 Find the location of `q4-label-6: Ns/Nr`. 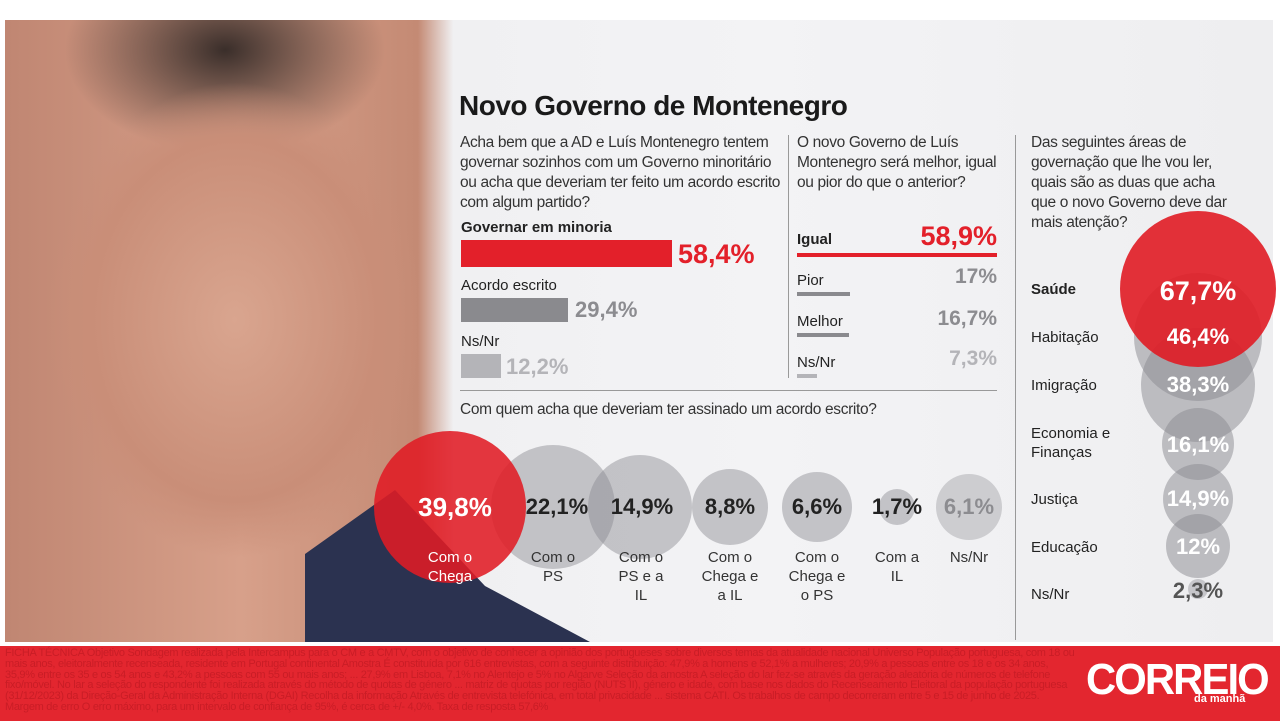

q4-label-6: Ns/Nr is located at coordinates (1050, 594).